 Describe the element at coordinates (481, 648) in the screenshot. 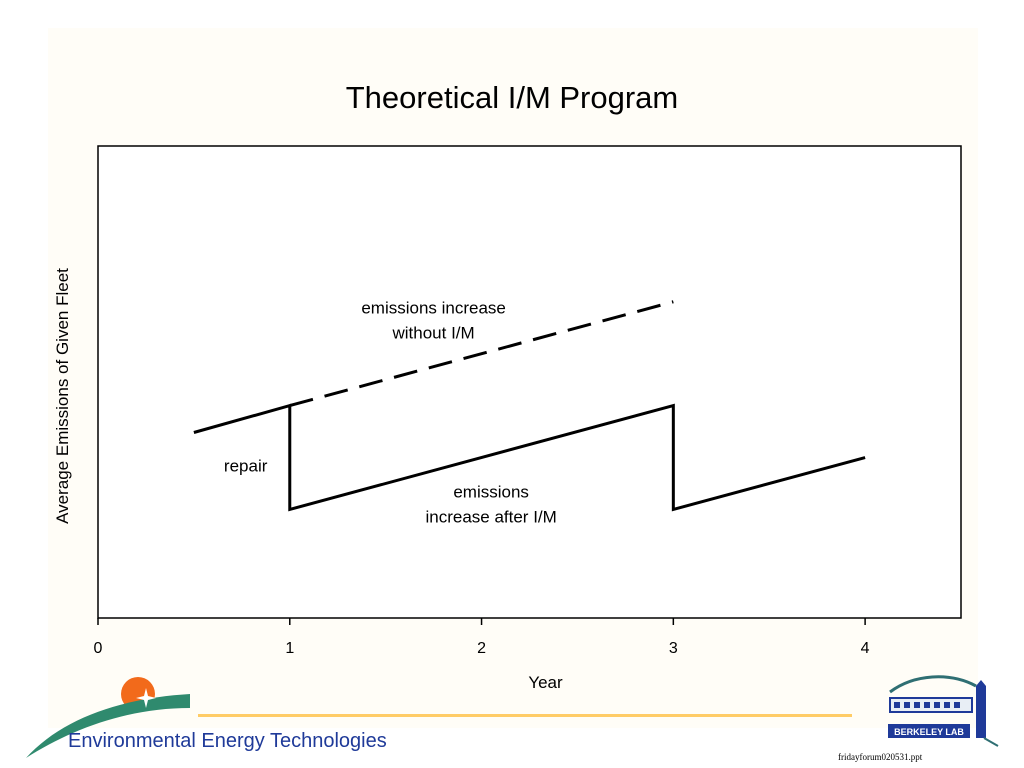

I see `x-tick-label: 2` at that location.